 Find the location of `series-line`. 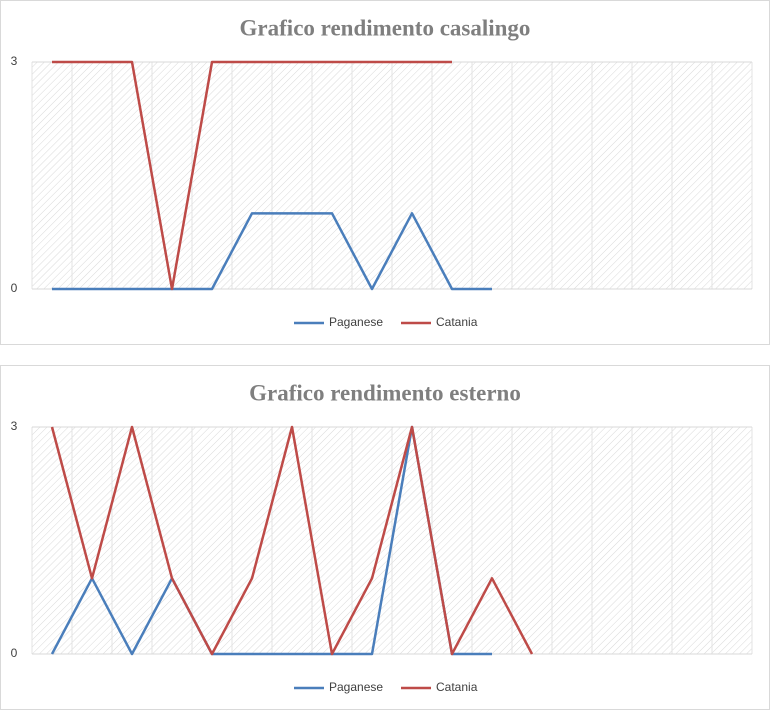

series-line is located at coordinates (272, 251).